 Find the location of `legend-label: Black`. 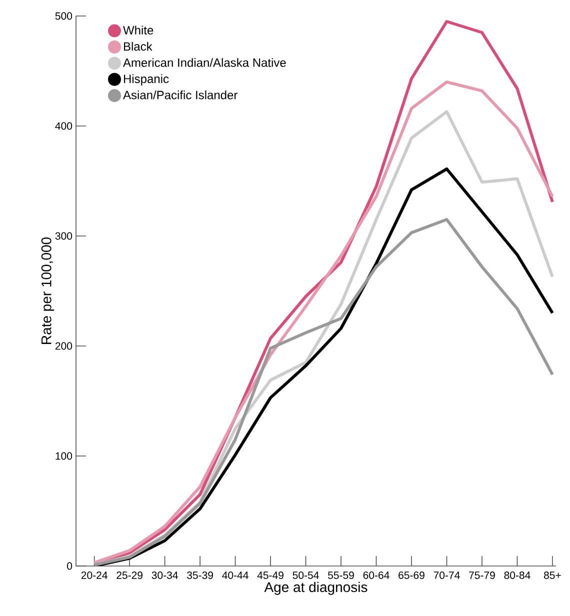

legend-label: Black is located at coordinates (138, 46).